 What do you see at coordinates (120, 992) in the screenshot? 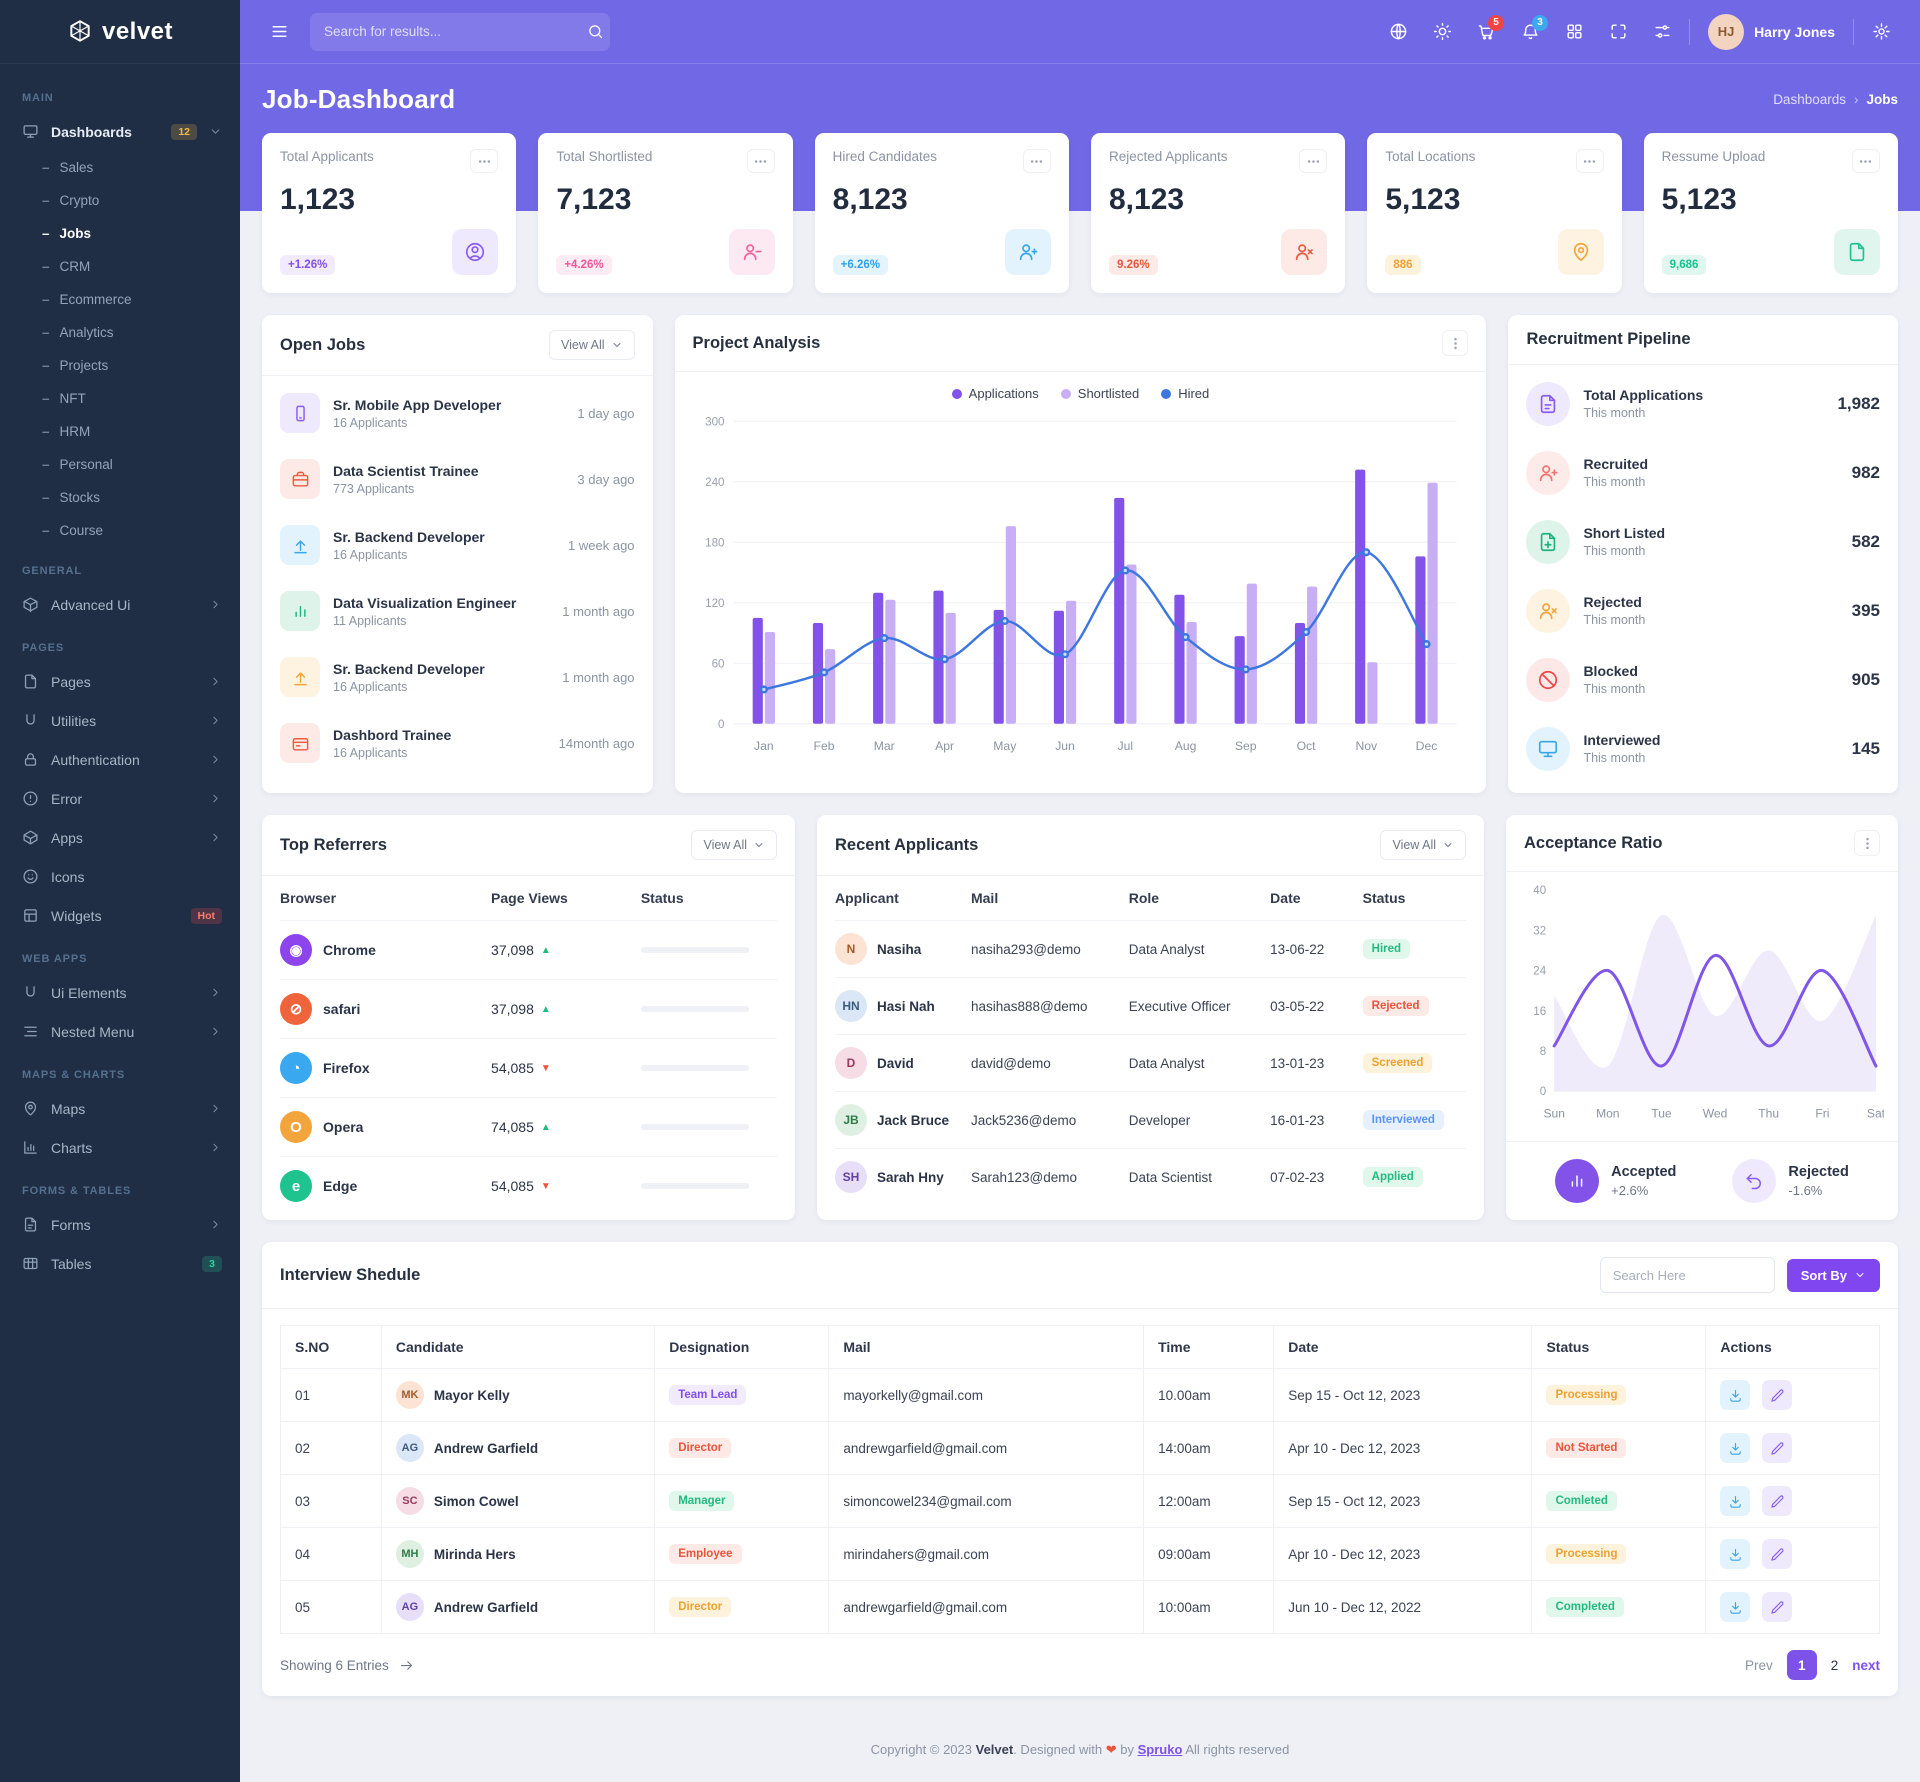
I see `sidebar-item-ui-elements: Ui Elements` at bounding box center [120, 992].